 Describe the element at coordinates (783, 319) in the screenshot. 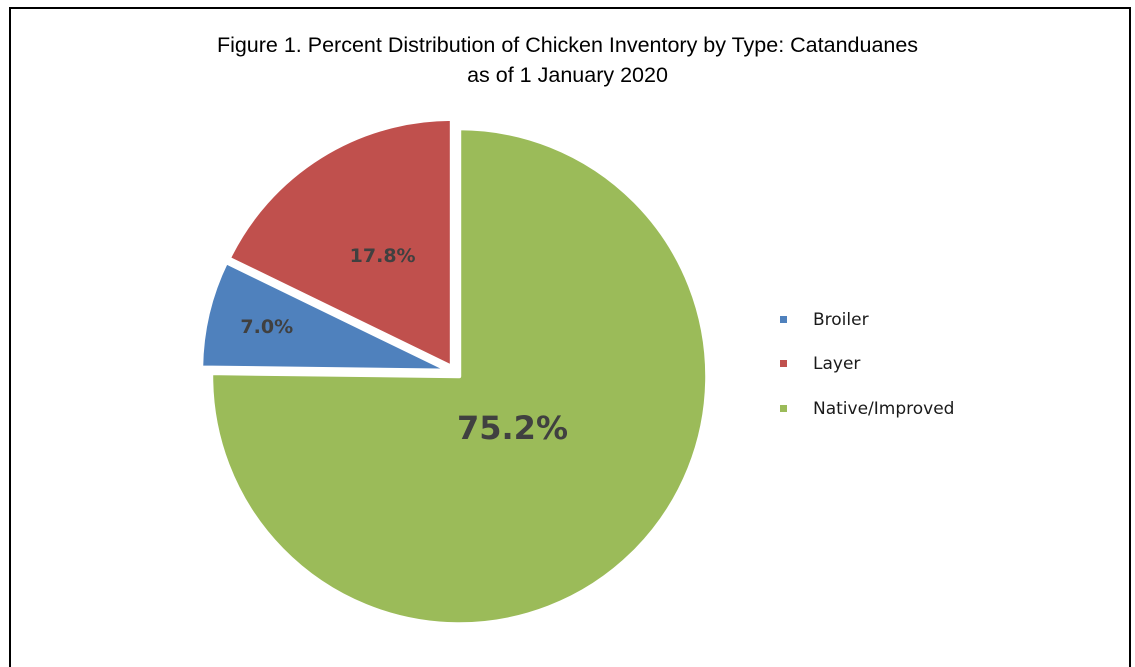

I see `legend-swatch-broiler` at that location.